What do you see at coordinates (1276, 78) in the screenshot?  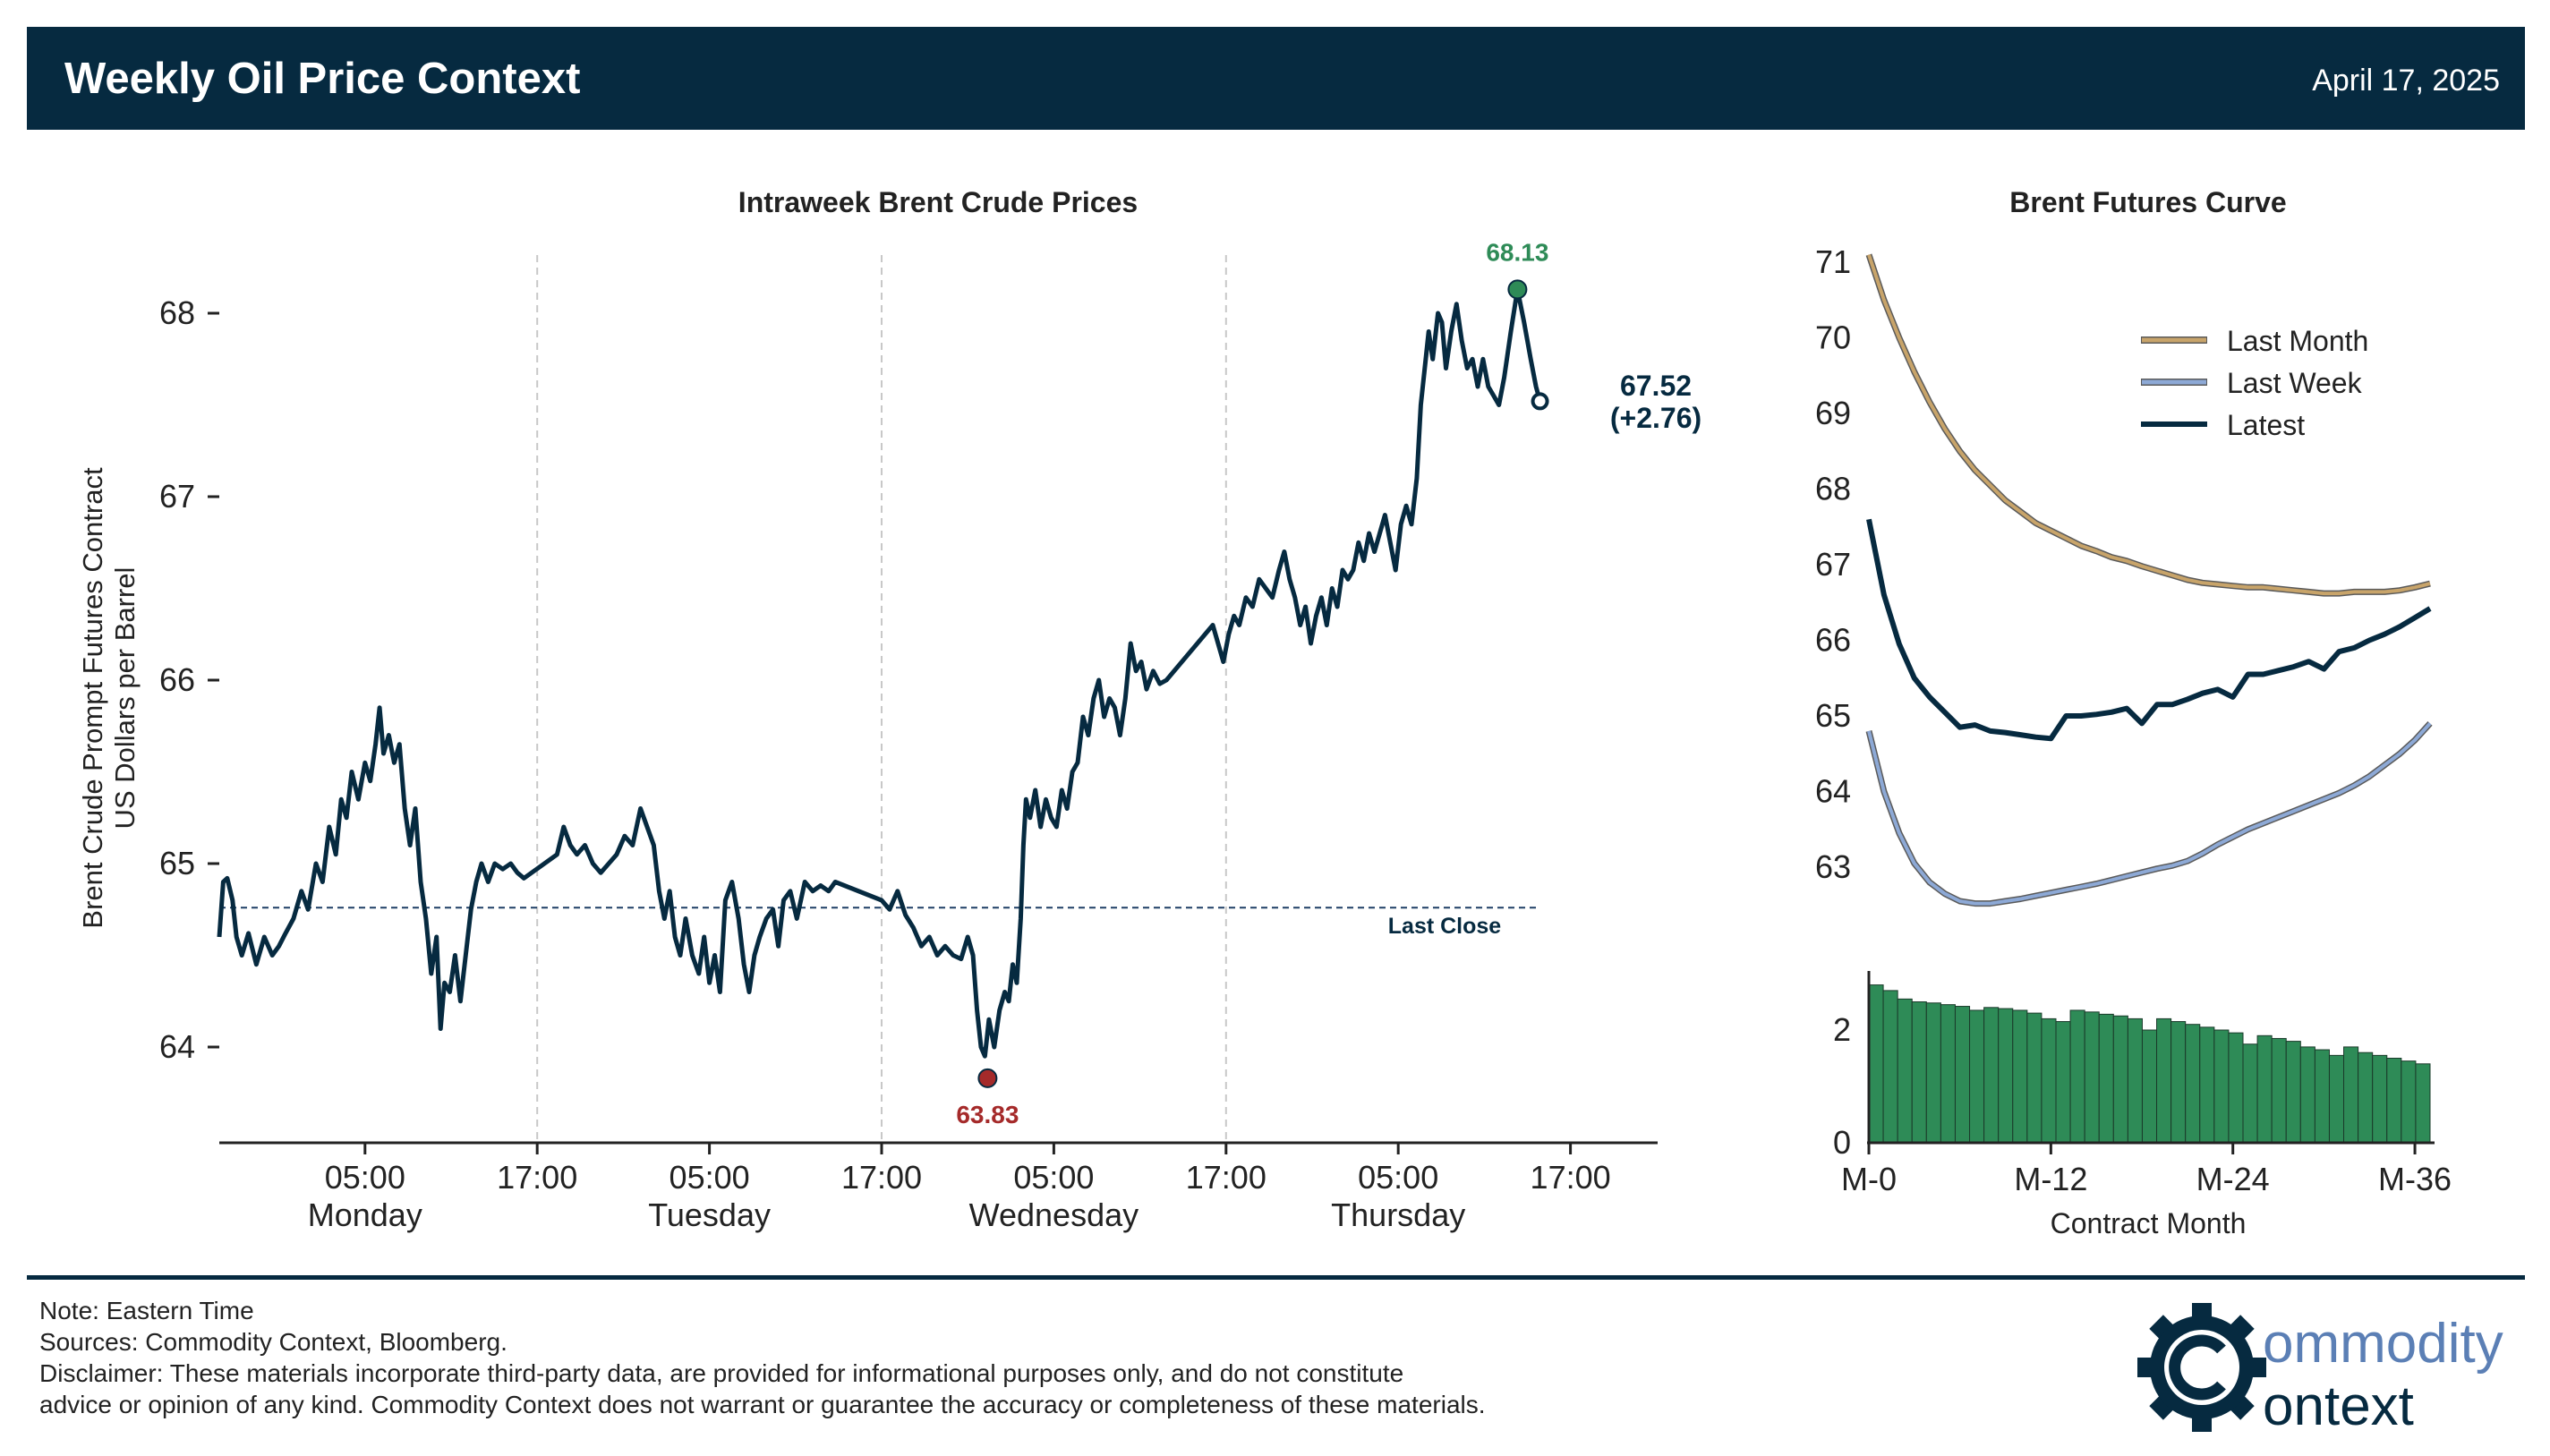 I see `header-bar: Weekly Oil Price Context April 17, 2025` at bounding box center [1276, 78].